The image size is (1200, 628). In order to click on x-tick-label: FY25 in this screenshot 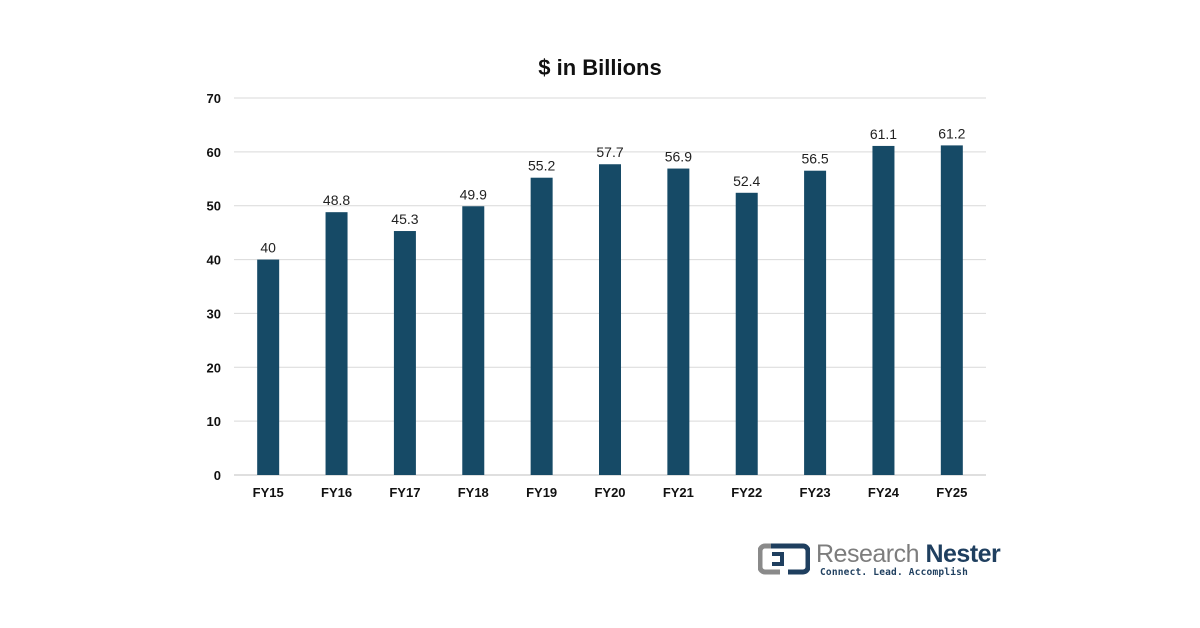, I will do `click(951, 492)`.